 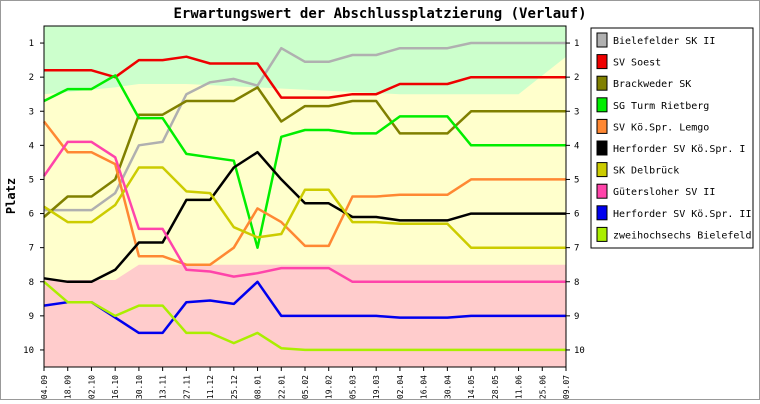 What do you see at coordinates (329, 387) in the screenshot?
I see `x-tick-label: 19.02` at bounding box center [329, 387].